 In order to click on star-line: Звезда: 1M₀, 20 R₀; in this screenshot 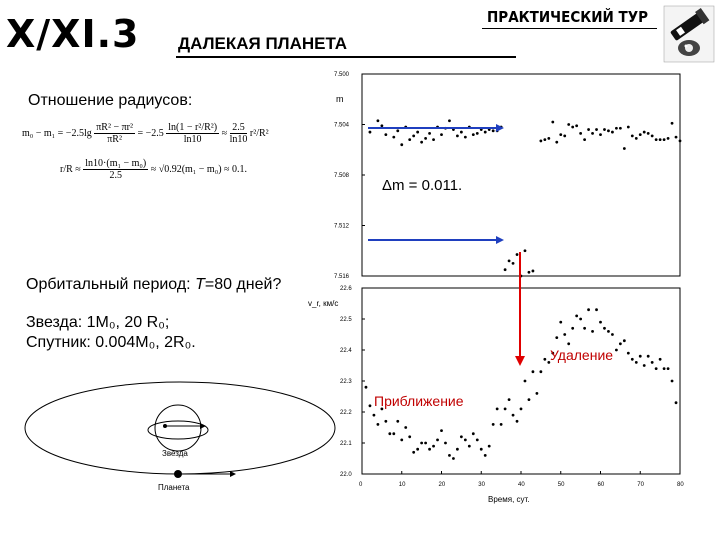, I will do `click(98, 322)`.